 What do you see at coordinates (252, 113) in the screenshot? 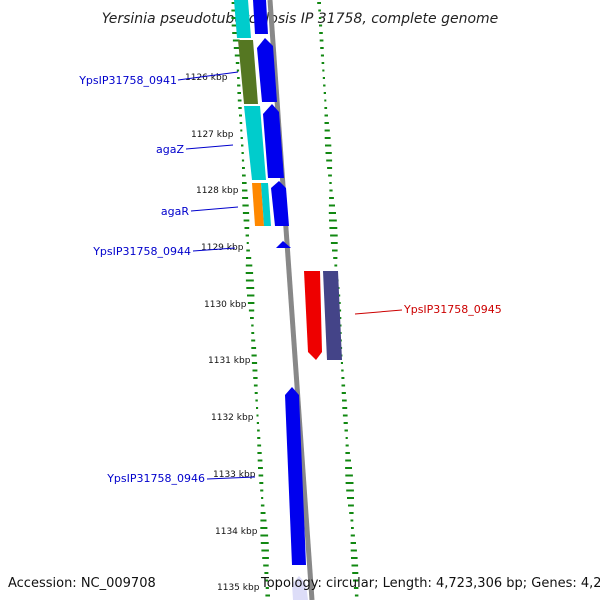
I see `cog-track` at bounding box center [252, 113].